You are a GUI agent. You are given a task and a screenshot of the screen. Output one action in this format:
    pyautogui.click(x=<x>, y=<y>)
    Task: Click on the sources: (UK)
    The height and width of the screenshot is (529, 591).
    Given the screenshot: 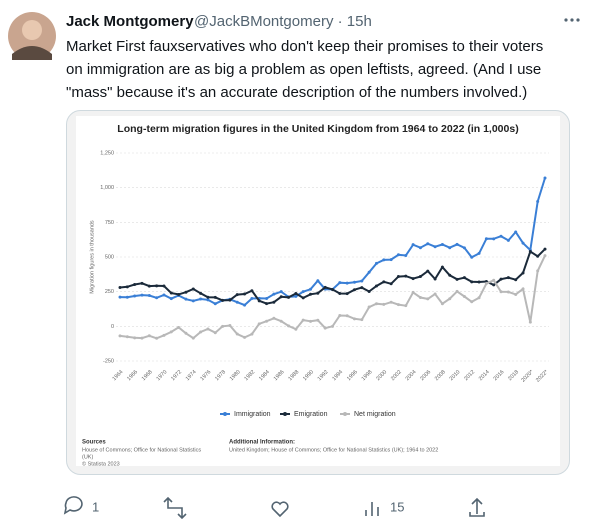 What is the action you would take?
    pyautogui.click(x=87, y=457)
    